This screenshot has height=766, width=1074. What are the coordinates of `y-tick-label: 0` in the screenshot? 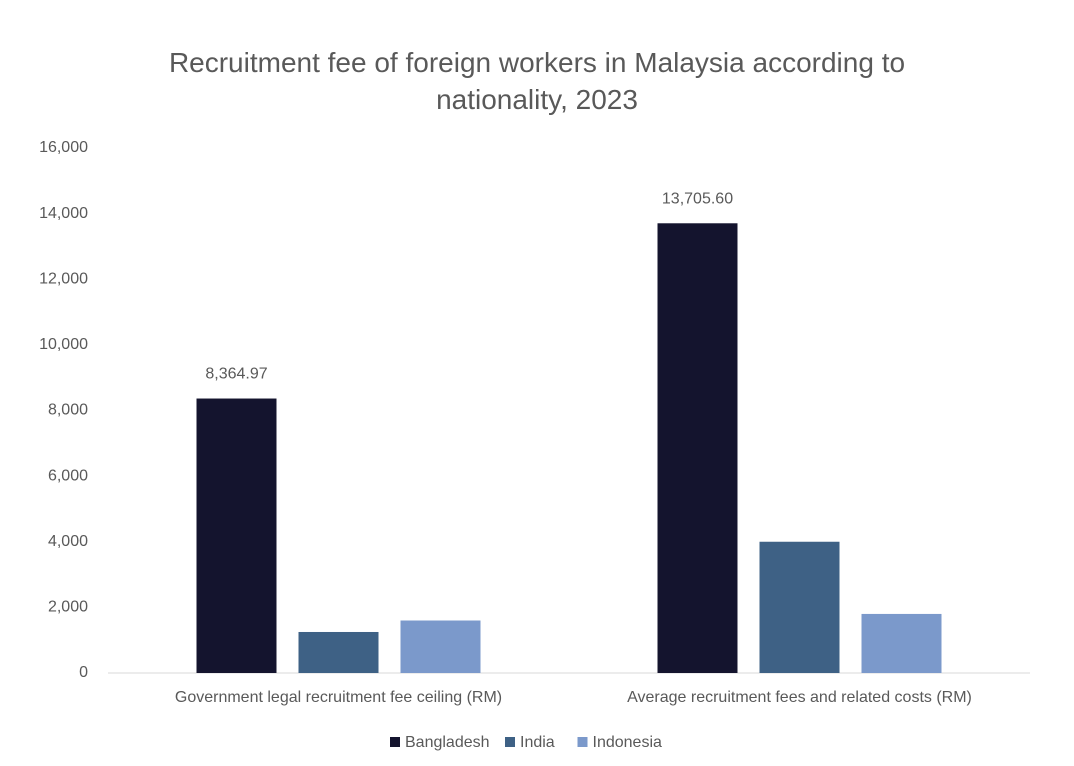 It's located at (83, 672).